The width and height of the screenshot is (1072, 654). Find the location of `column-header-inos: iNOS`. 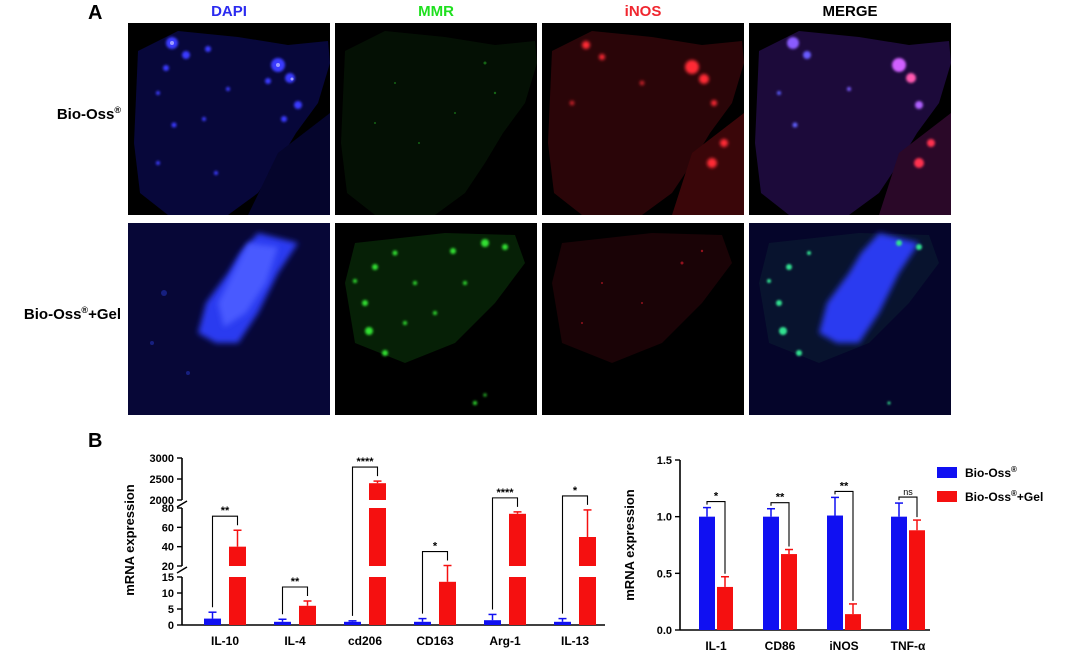

column-header-inos: iNOS is located at coordinates (643, 11).